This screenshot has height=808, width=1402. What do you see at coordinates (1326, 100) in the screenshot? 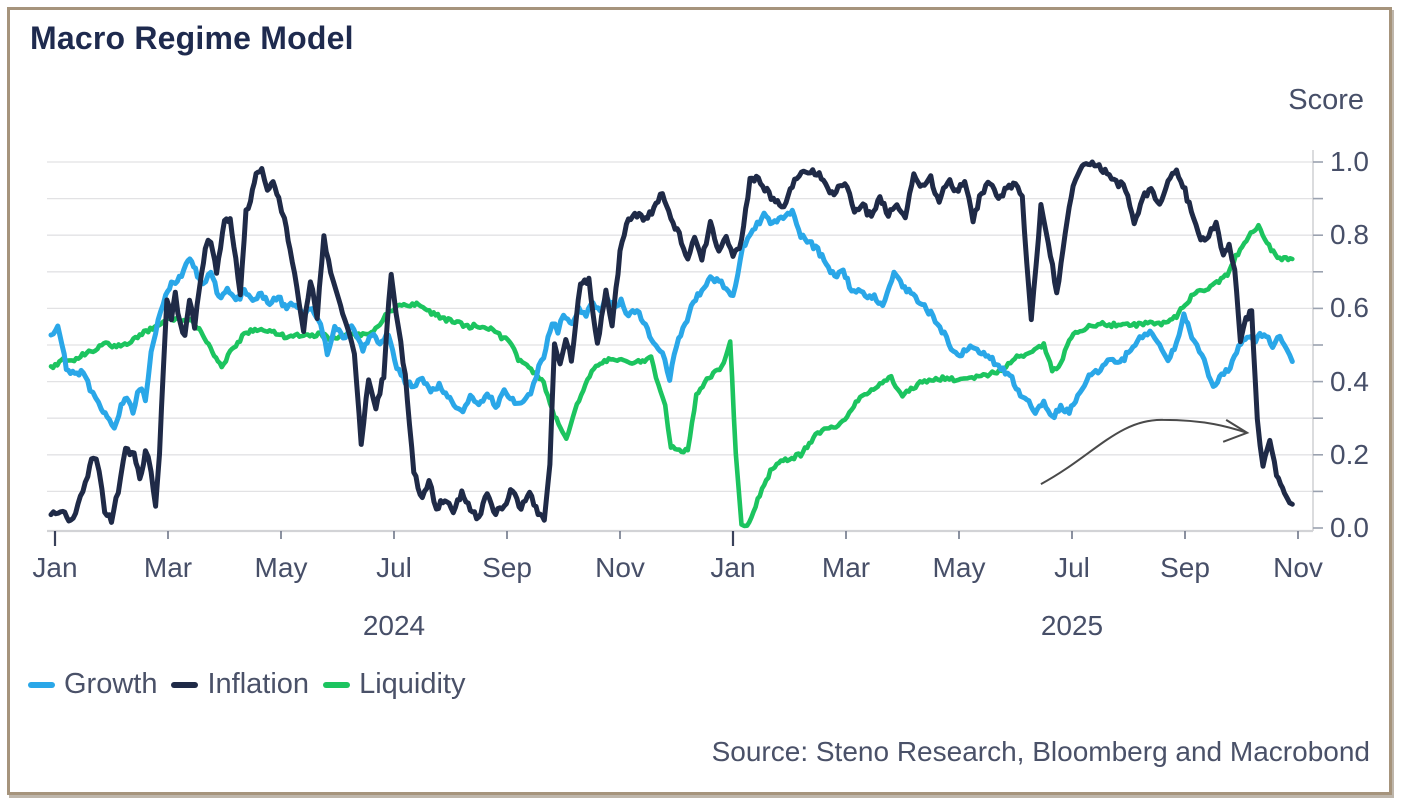
I see `y-axis-title: Score` at bounding box center [1326, 100].